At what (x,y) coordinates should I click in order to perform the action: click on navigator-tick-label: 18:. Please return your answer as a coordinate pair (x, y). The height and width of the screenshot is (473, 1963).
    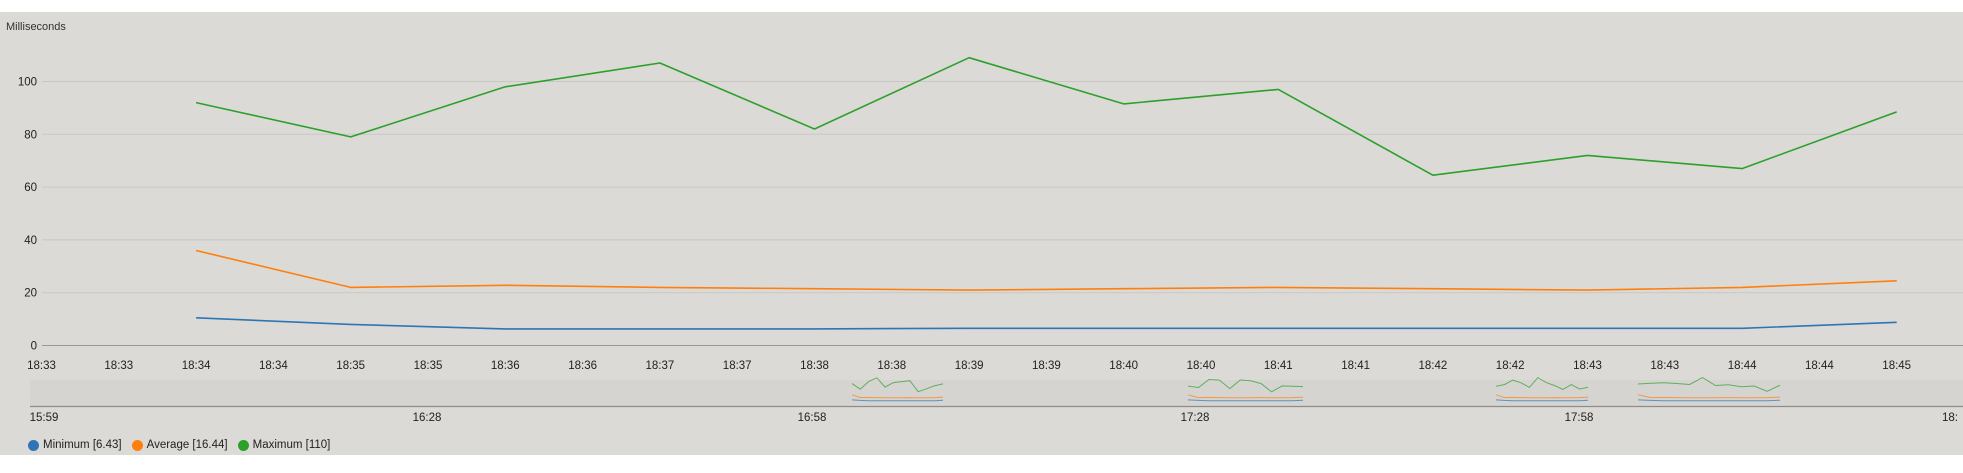
    Looking at the image, I should click on (1950, 418).